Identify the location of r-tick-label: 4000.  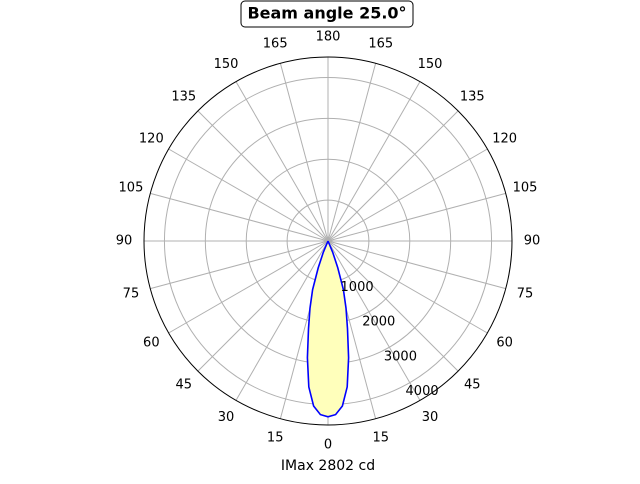
(422, 391).